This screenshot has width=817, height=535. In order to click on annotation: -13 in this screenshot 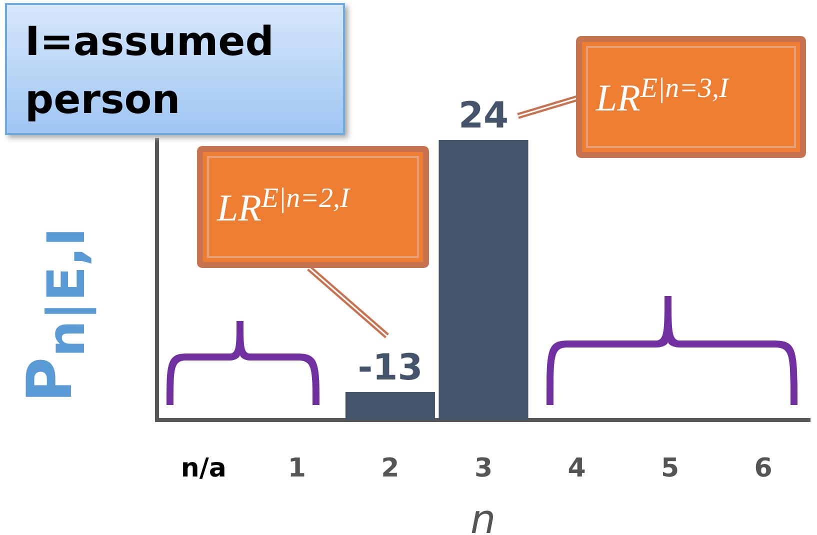, I will do `click(390, 367)`.